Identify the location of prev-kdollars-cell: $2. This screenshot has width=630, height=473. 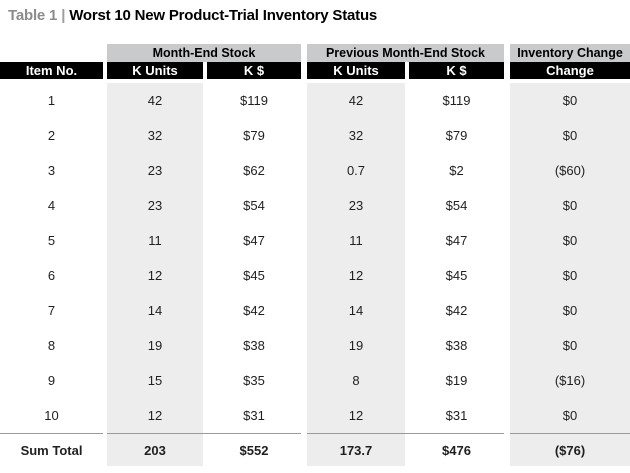
(456, 170).